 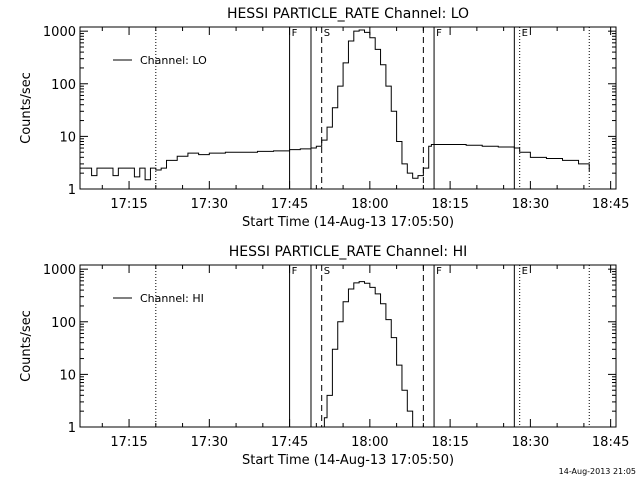 I want to click on chart2-x-tick-label: 18:15, so click(x=449, y=442).